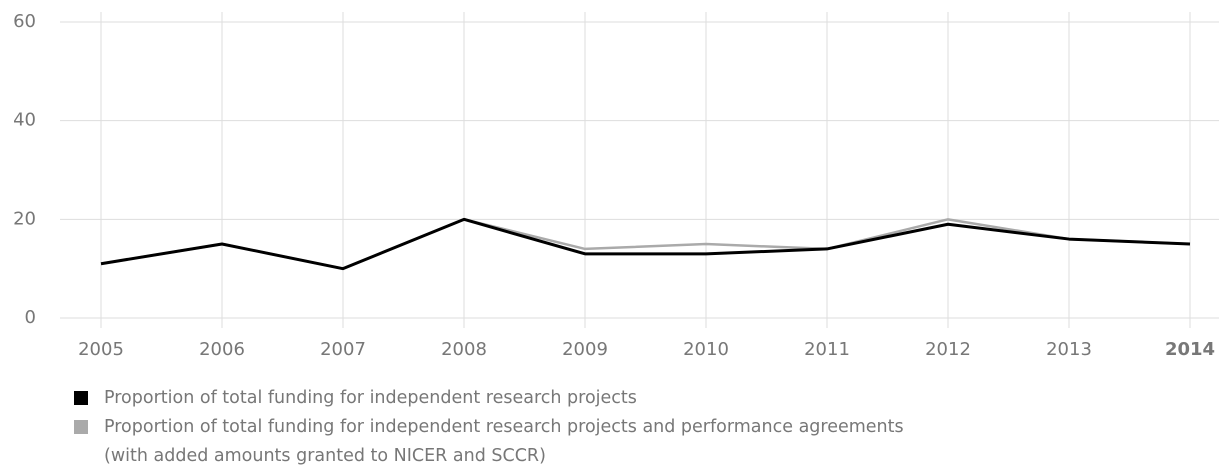 This screenshot has width=1219, height=471. Describe the element at coordinates (1069, 349) in the screenshot. I see `x-tick-label: 2013` at that location.